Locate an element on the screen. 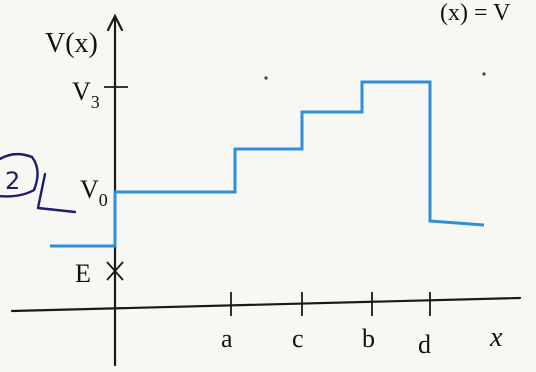 Image resolution: width=536 pixels, height=372 pixels. handwritten-note: 2 is located at coordinates (38, 183).